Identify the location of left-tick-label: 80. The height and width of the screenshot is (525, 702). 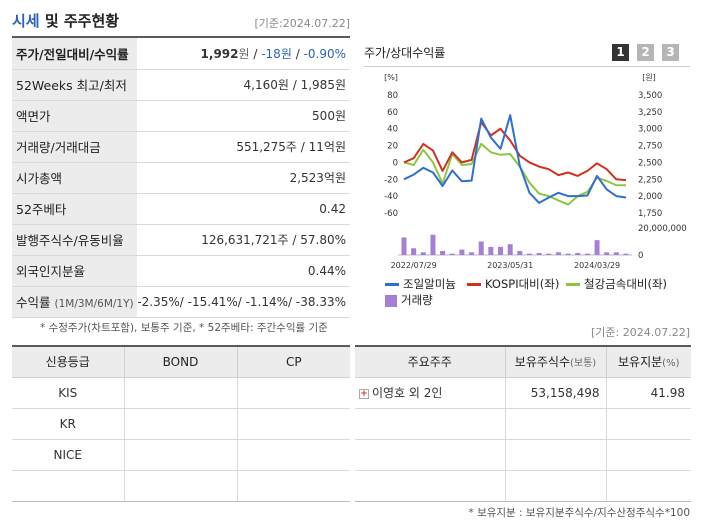
(392, 96).